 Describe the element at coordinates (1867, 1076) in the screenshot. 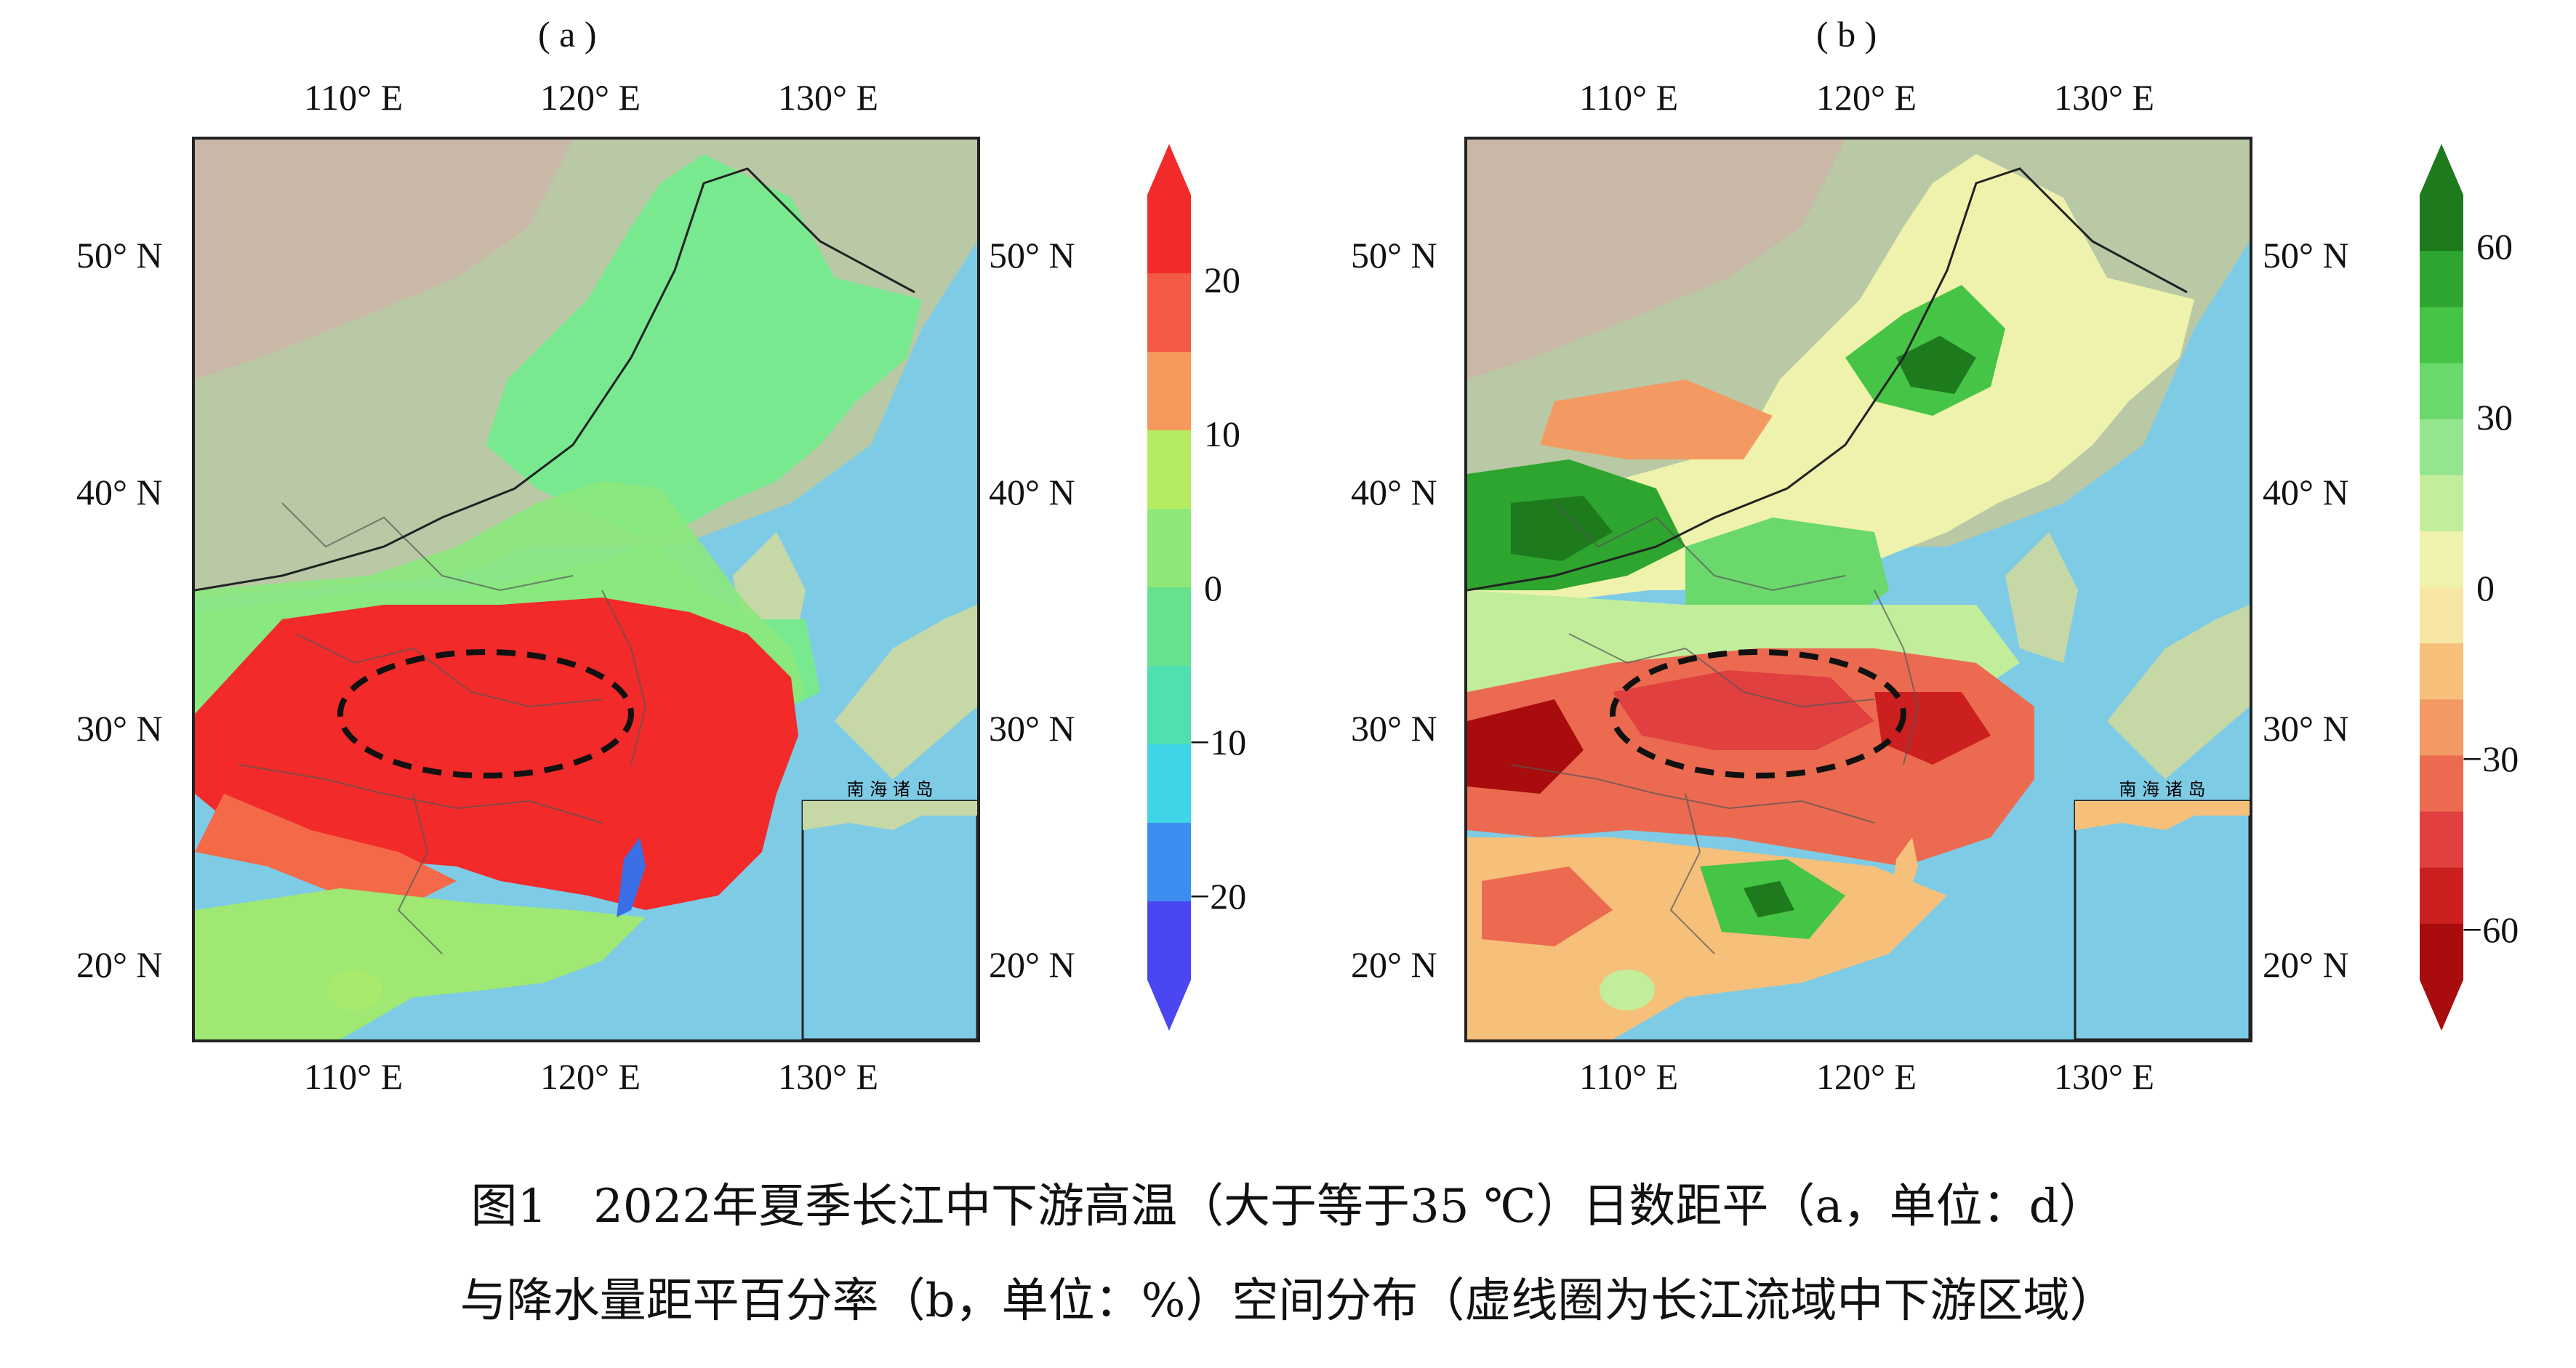

I see `lon-label-bottom-b-120: 120° E` at that location.